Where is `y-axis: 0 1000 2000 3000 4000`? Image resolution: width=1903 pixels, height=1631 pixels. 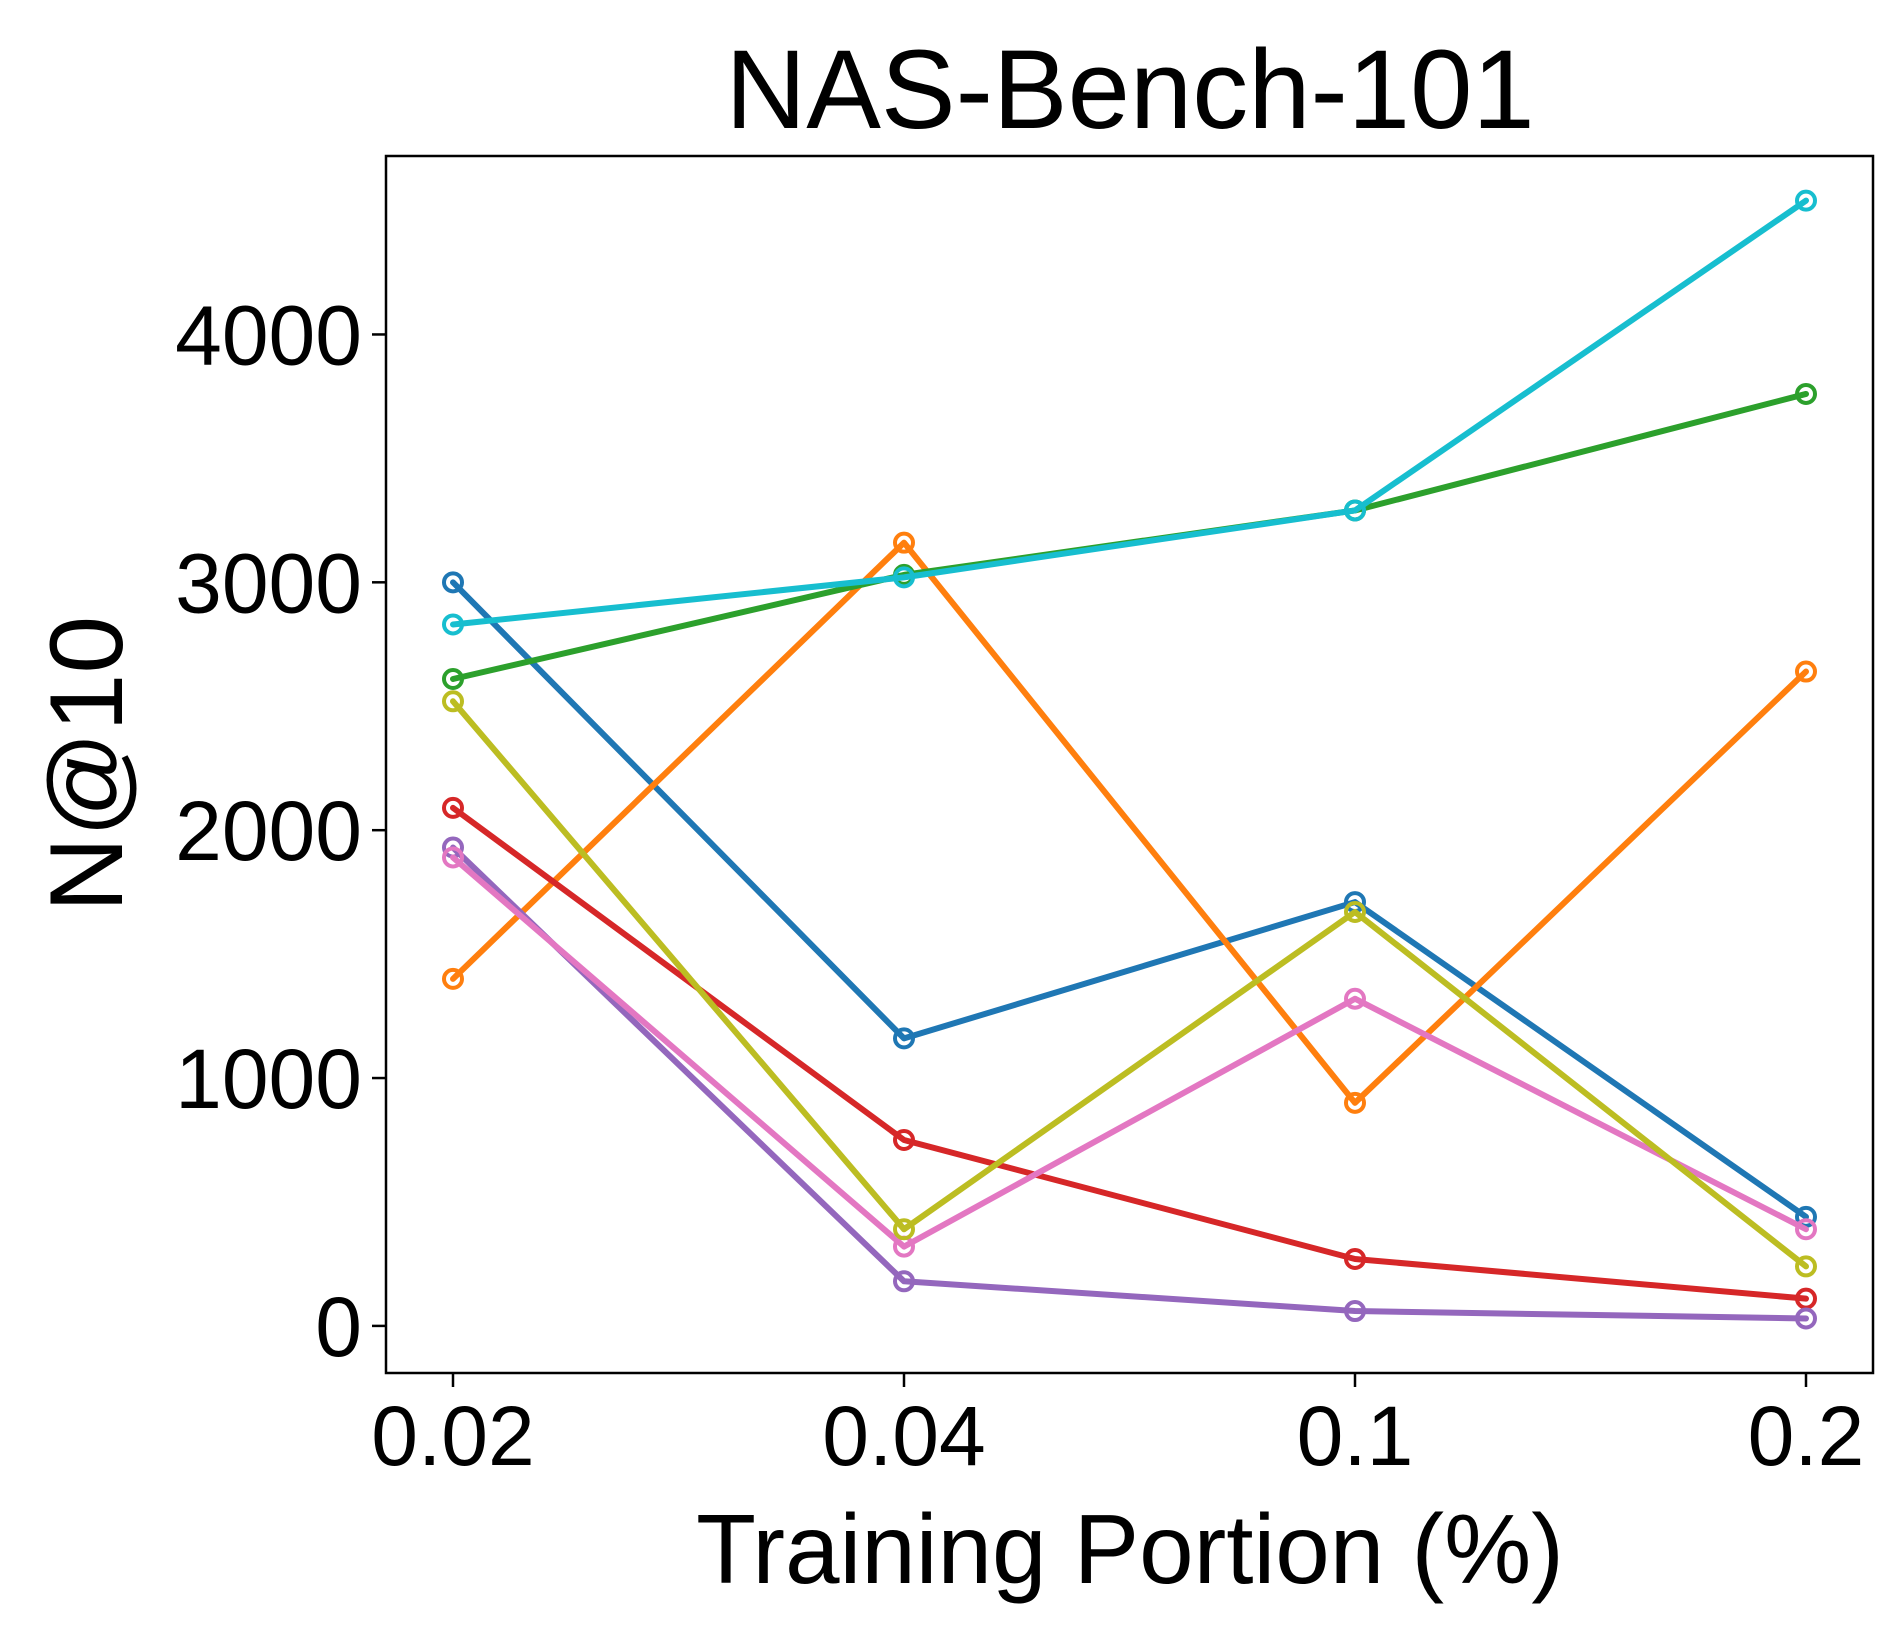
y-axis: 0 1000 2000 3000 4000 is located at coordinates (280, 831).